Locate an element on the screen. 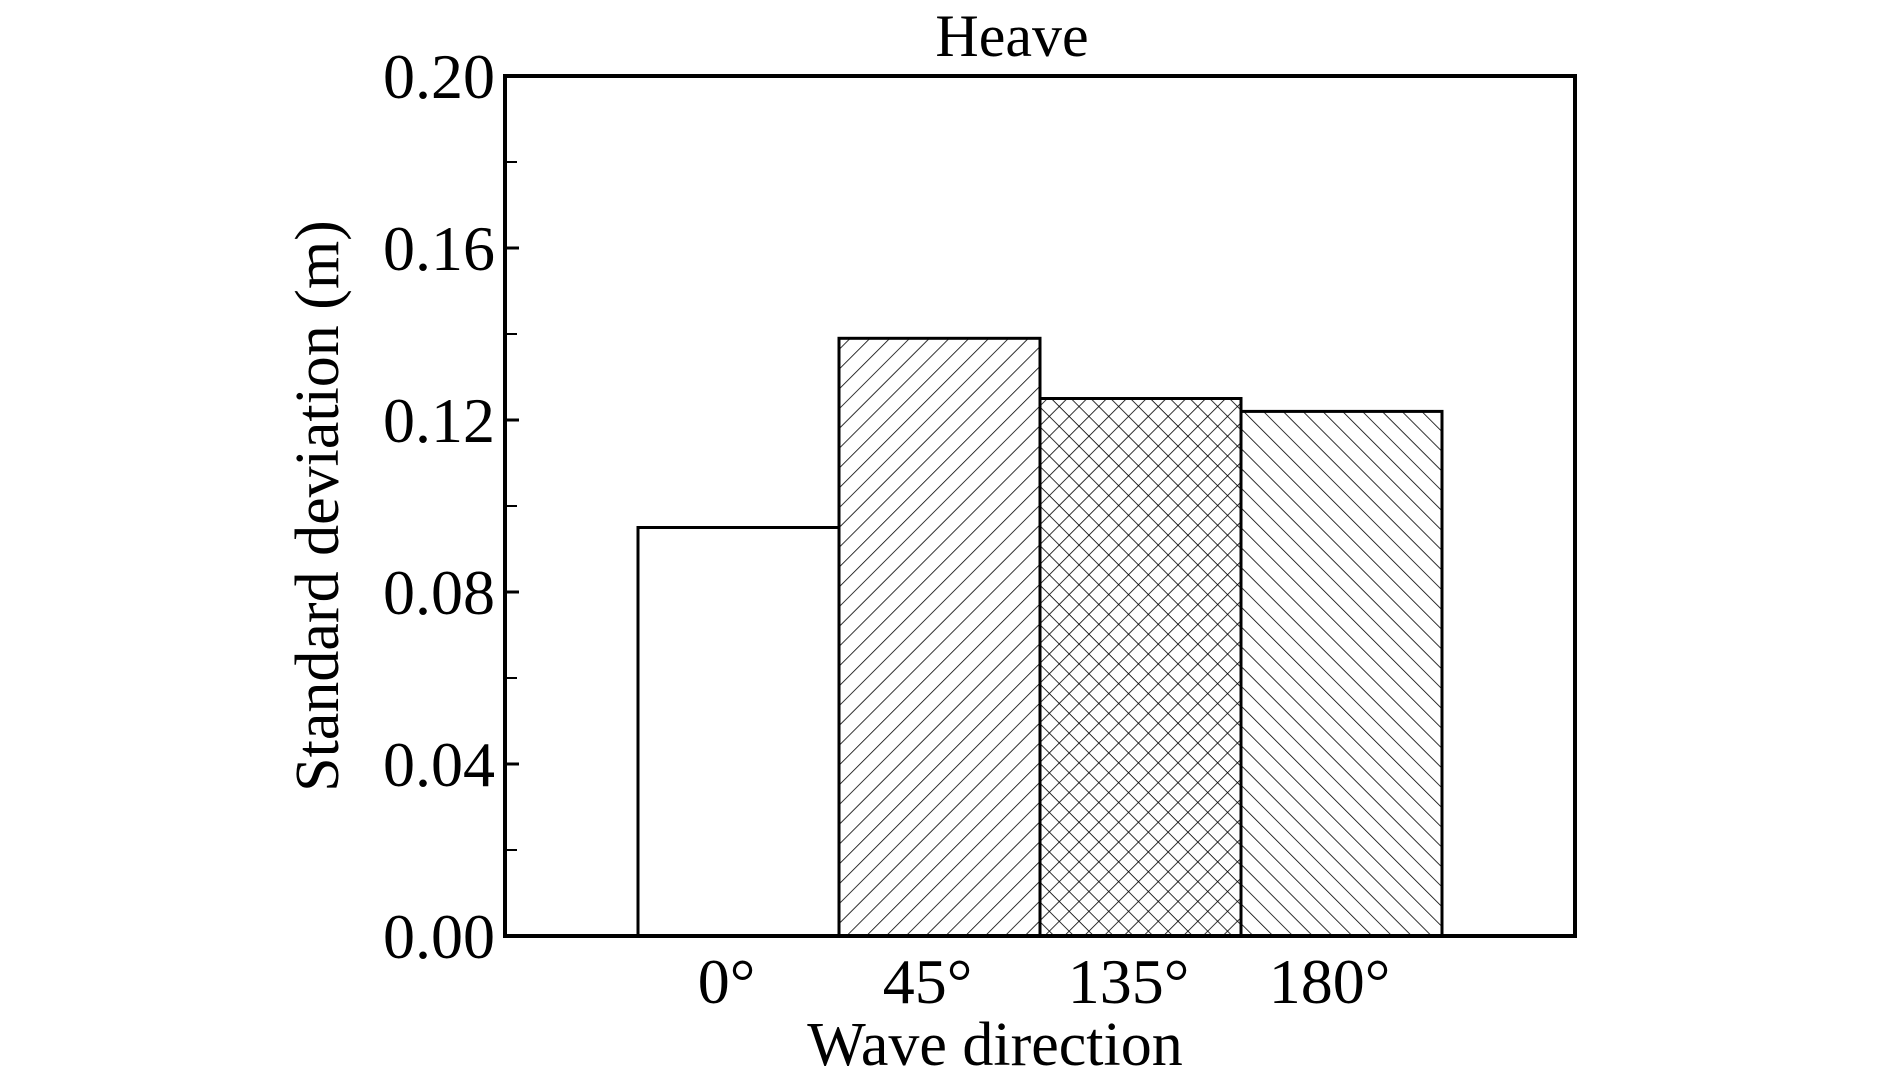  y-axis-label: Standard deviation (m) is located at coordinates (318, 506).